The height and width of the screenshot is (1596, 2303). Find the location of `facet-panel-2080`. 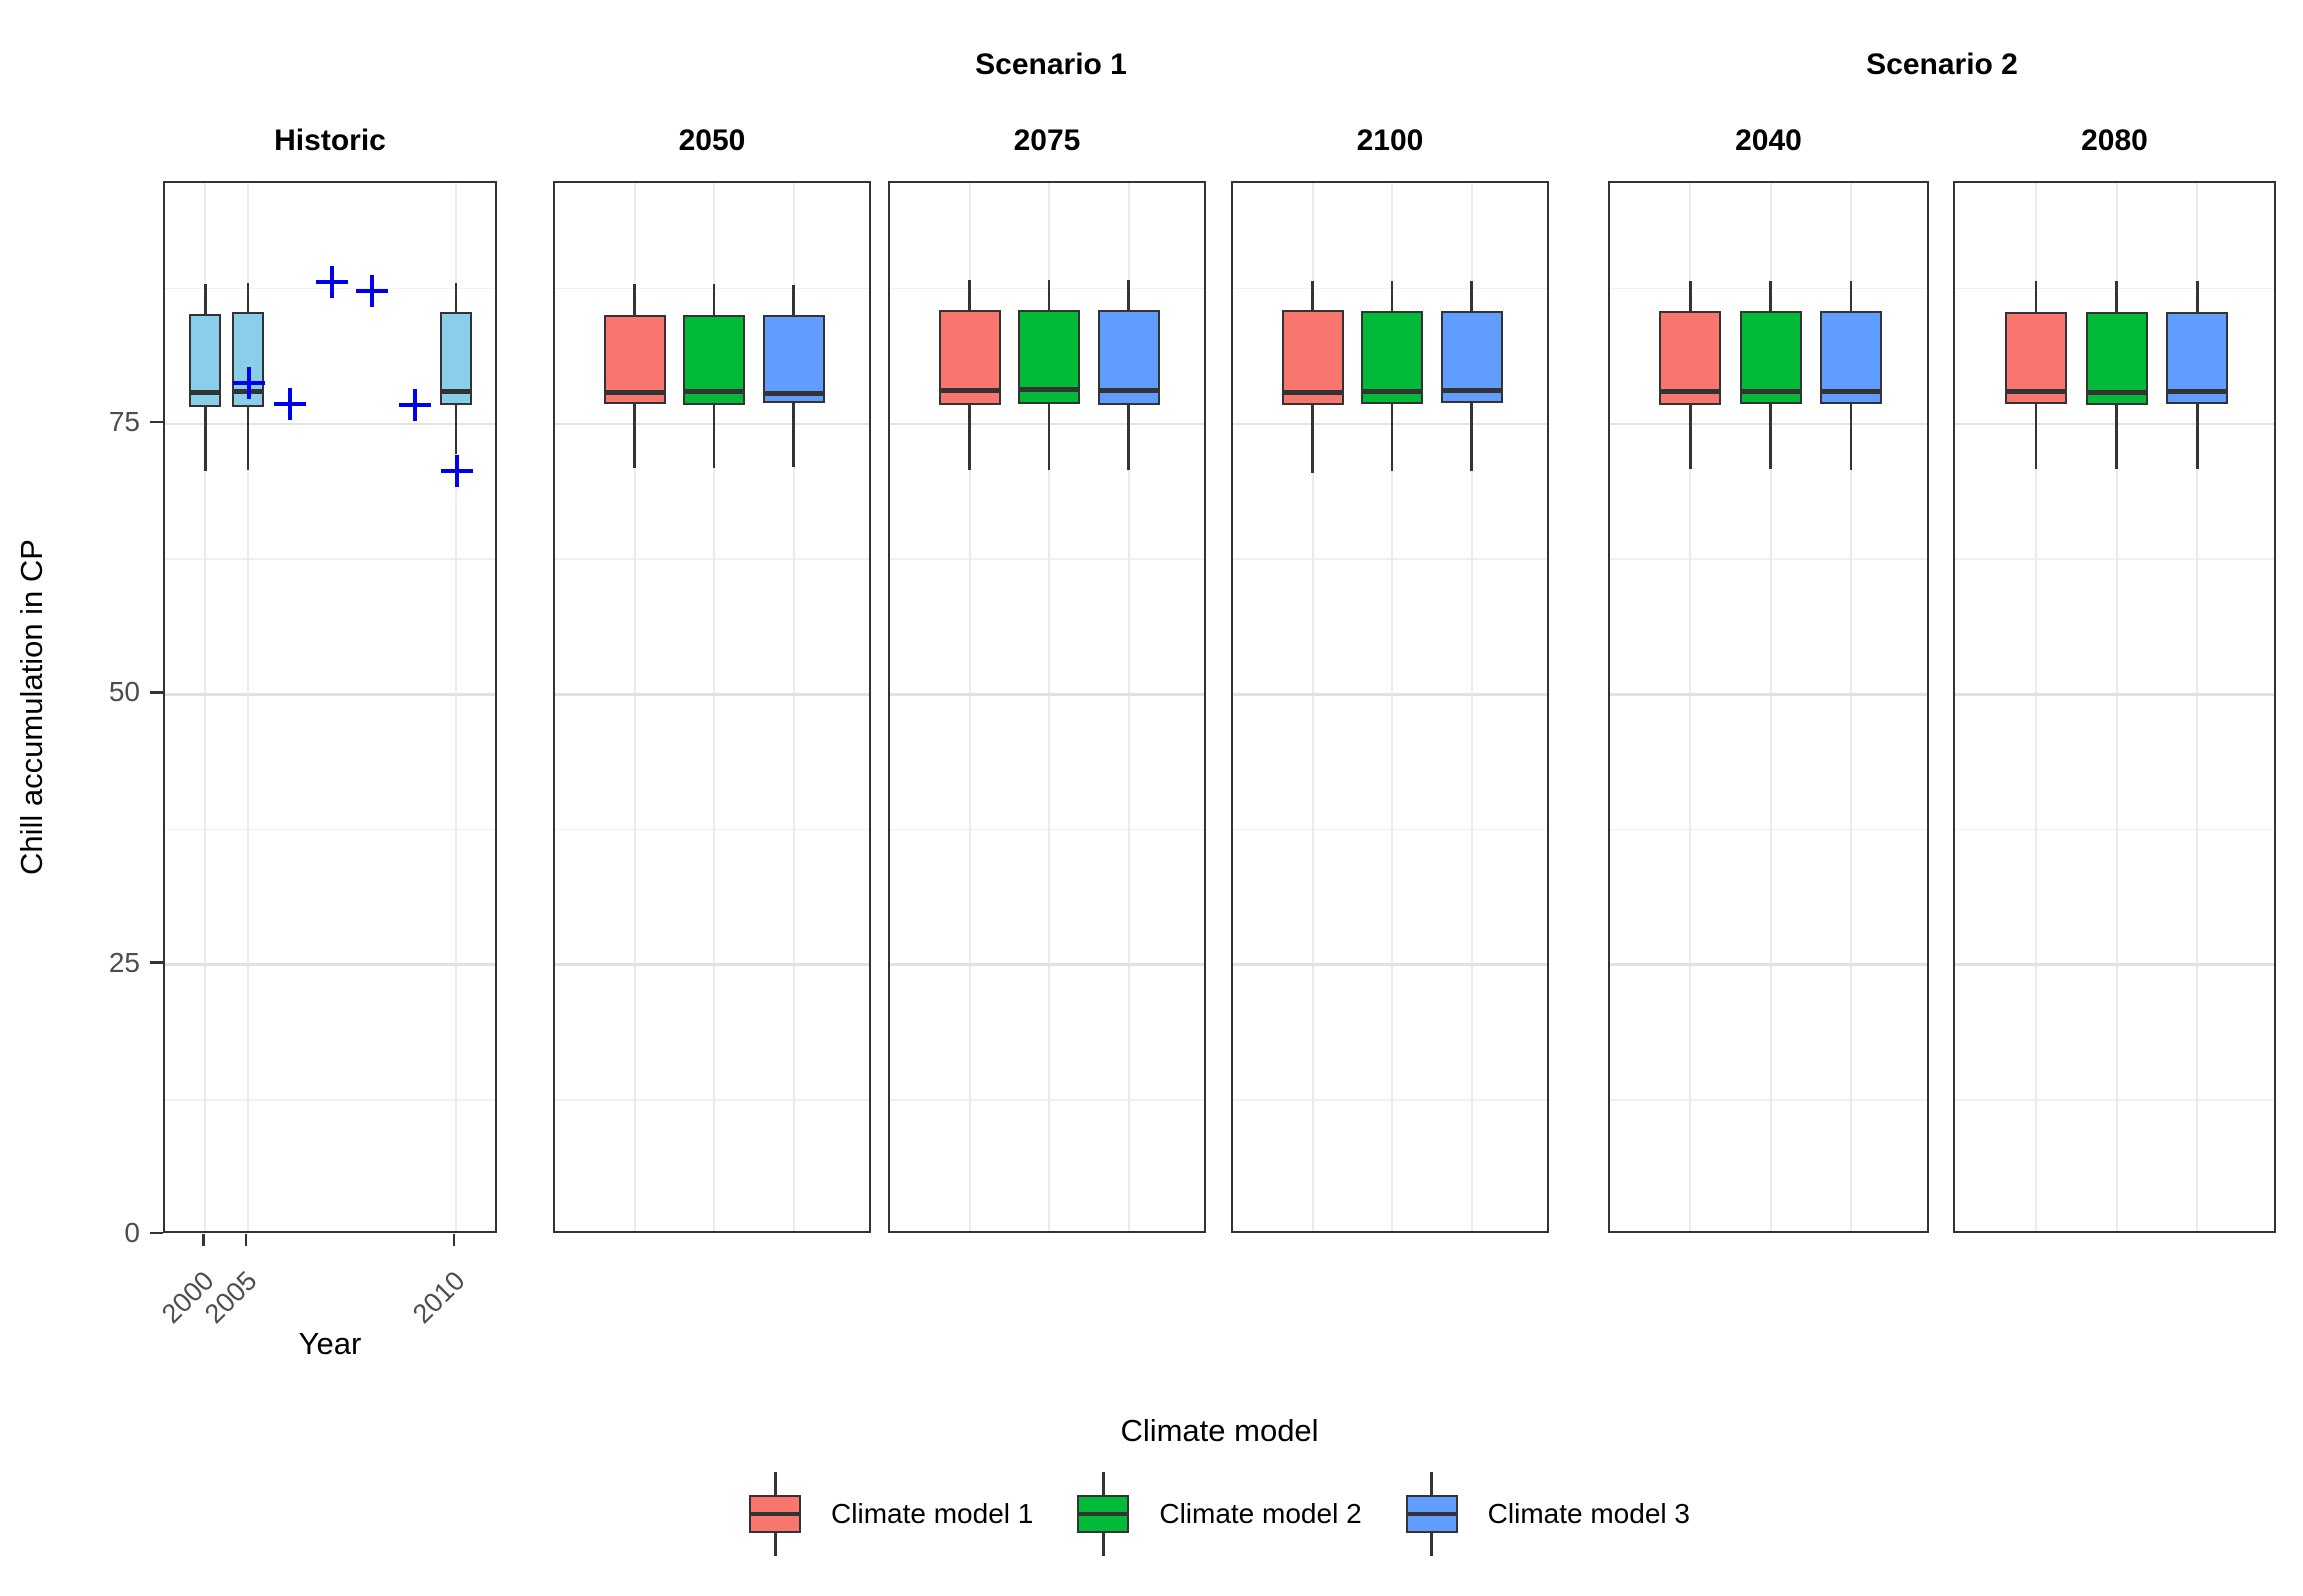

facet-panel-2080 is located at coordinates (2114, 707).